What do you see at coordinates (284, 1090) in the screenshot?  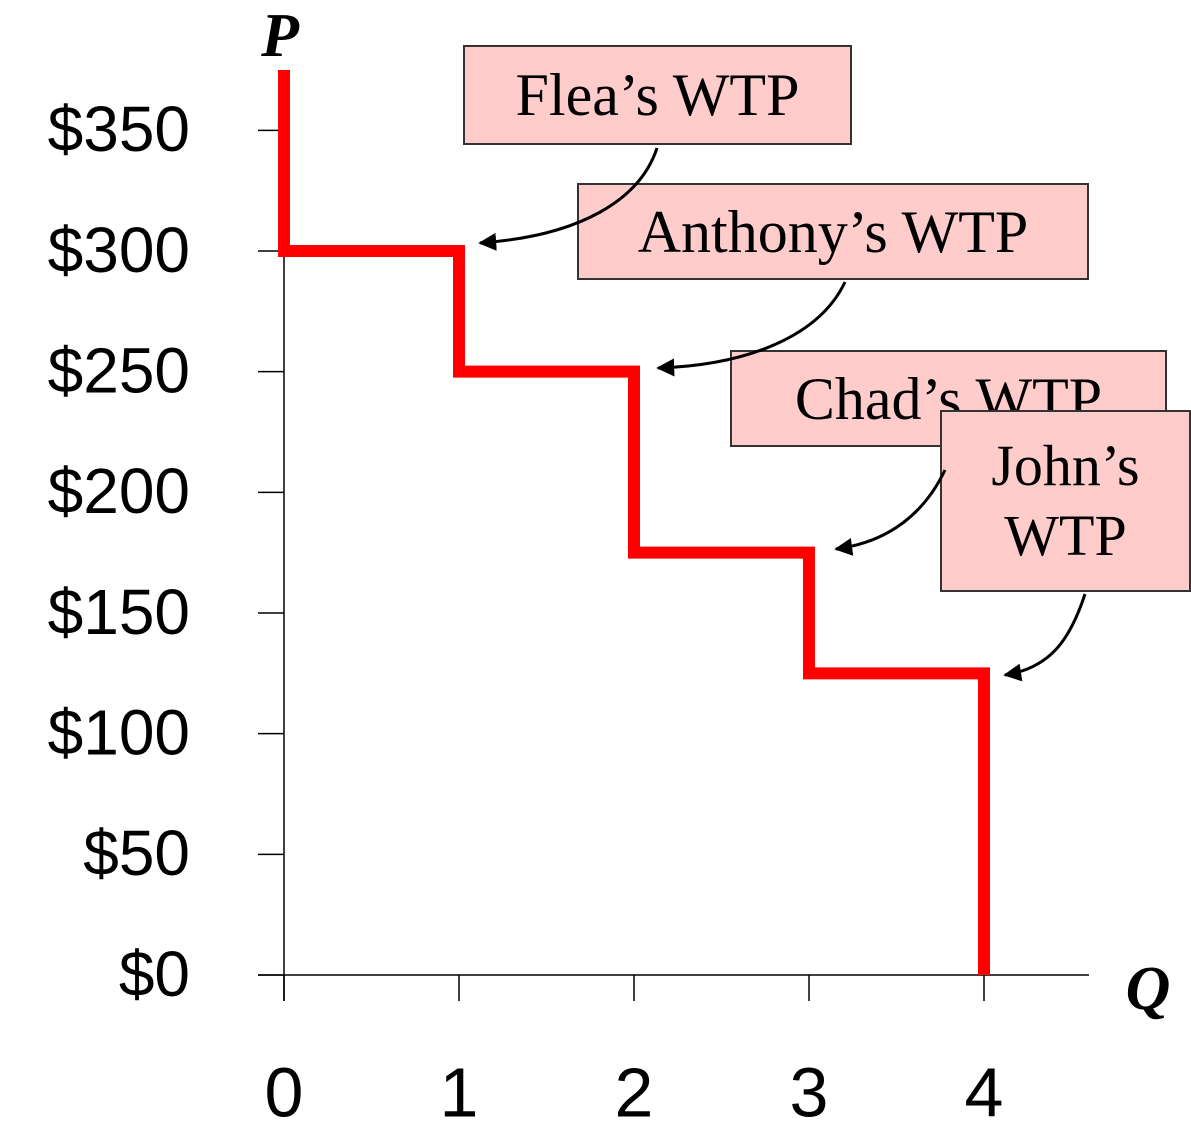 I see `x-tick-label: 0` at bounding box center [284, 1090].